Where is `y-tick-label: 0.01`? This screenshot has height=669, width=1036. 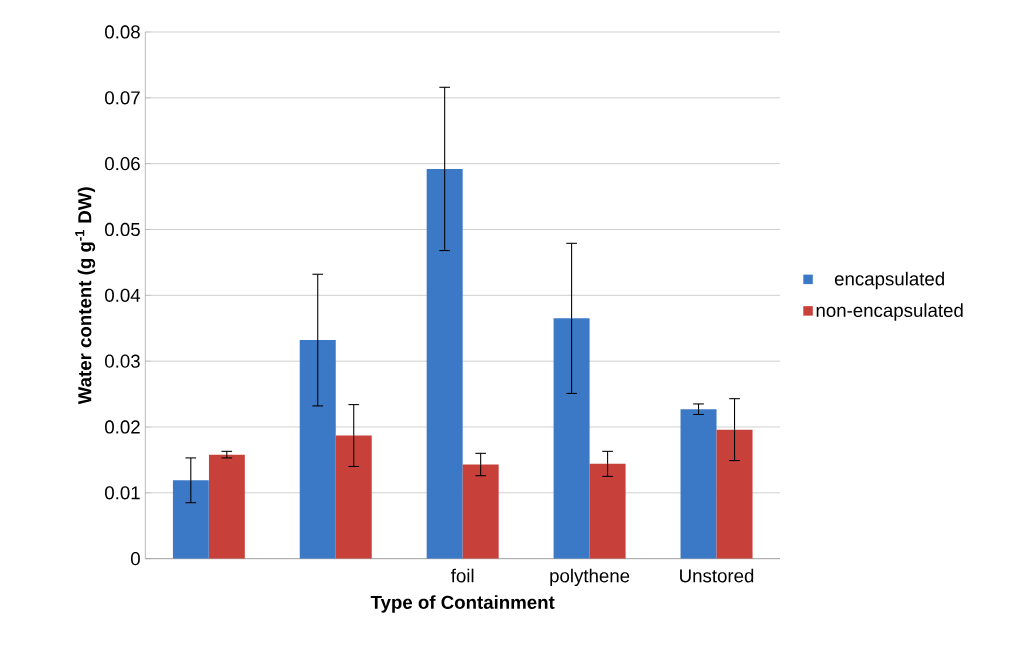 y-tick-label: 0.01 is located at coordinates (122, 493).